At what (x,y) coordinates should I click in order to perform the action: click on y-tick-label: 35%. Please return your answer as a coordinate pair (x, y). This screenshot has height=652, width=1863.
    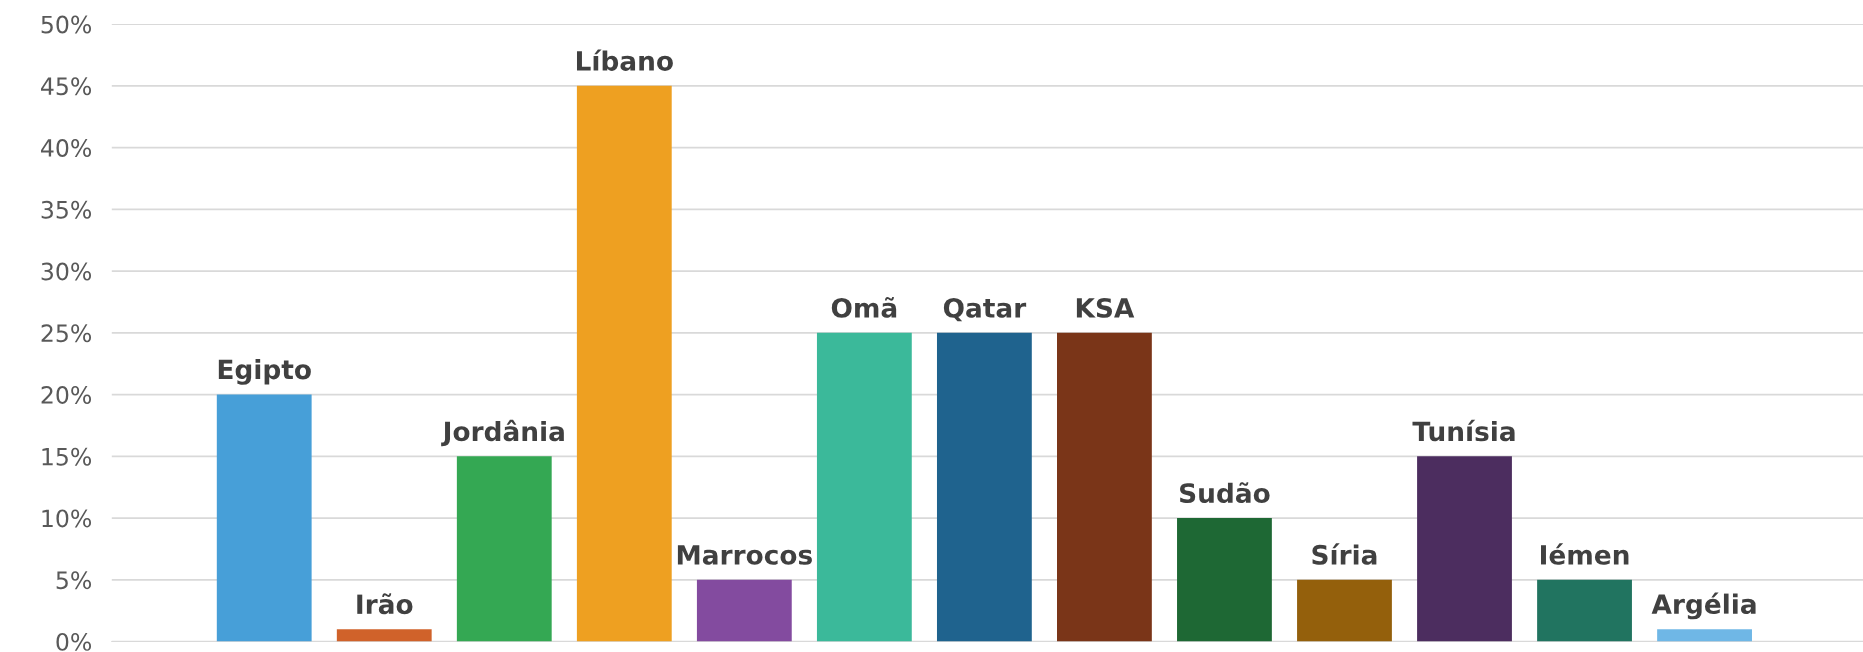
    Looking at the image, I should click on (66, 209).